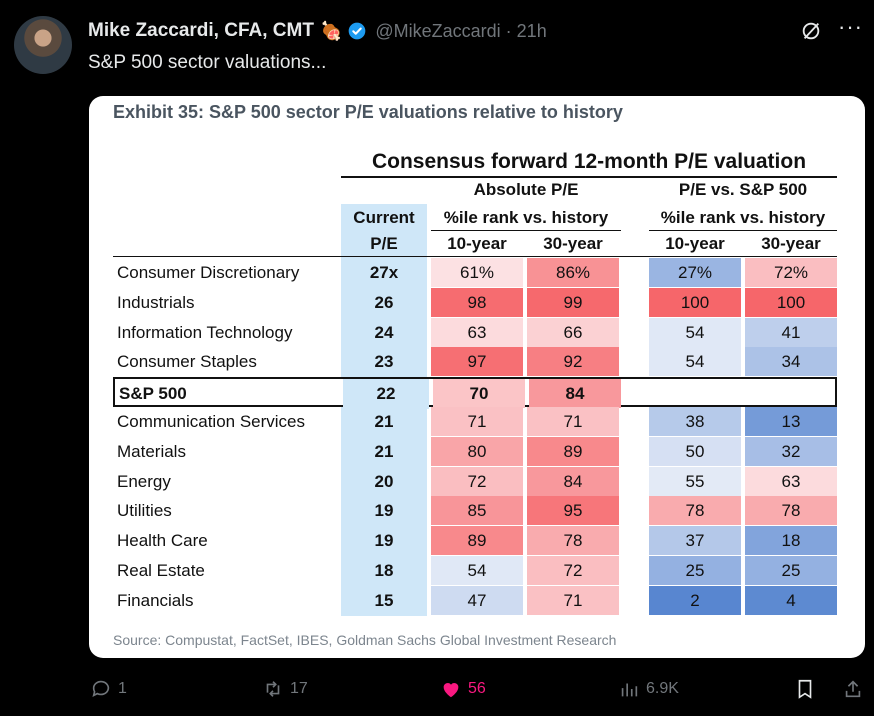  What do you see at coordinates (187, 362) in the screenshot?
I see `sector-label: Consumer Staples` at bounding box center [187, 362].